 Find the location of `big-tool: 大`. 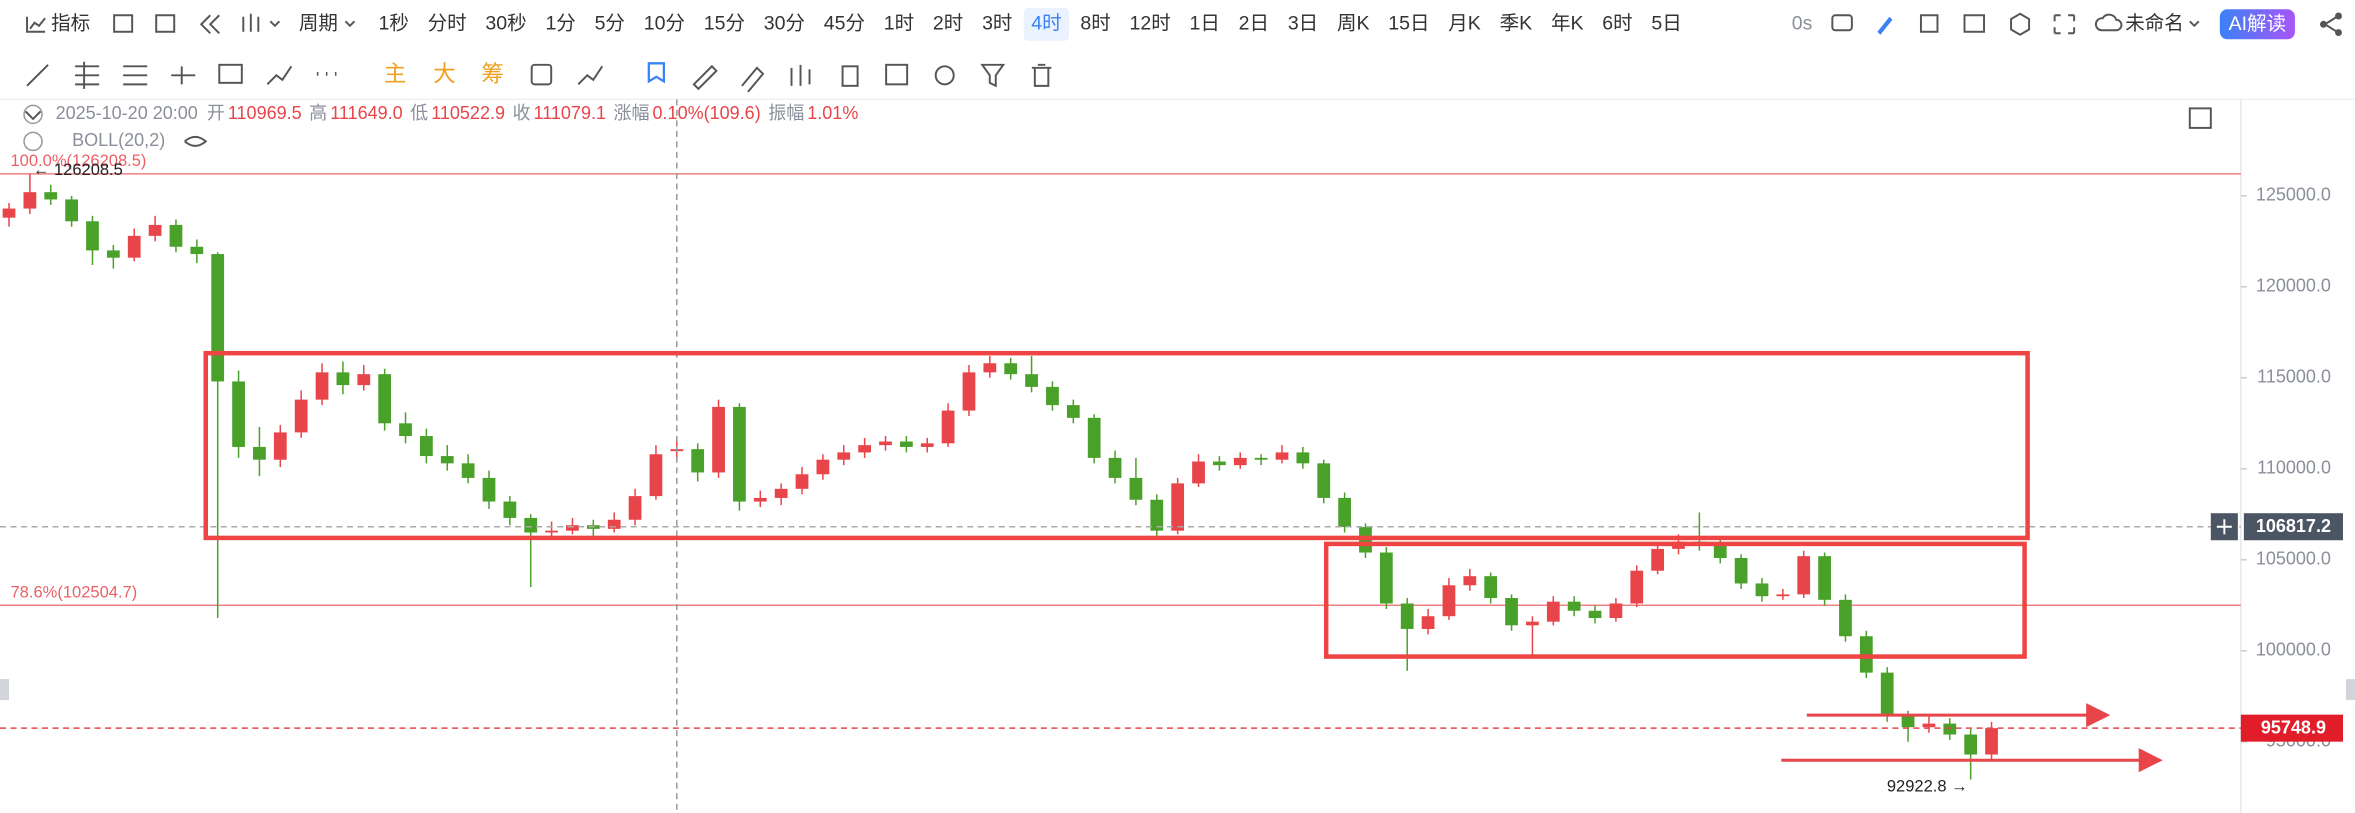

big-tool: 大 is located at coordinates (444, 73).